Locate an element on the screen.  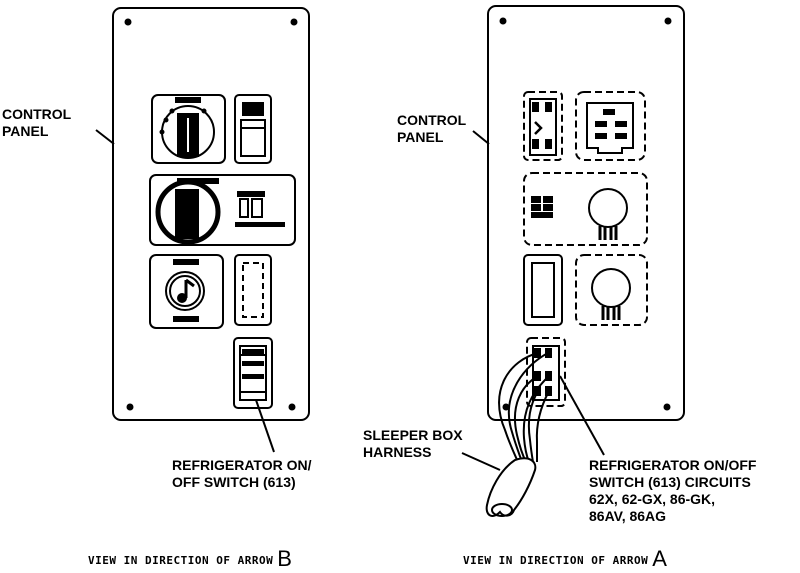
view-b-letter: B is located at coordinates (285, 558).